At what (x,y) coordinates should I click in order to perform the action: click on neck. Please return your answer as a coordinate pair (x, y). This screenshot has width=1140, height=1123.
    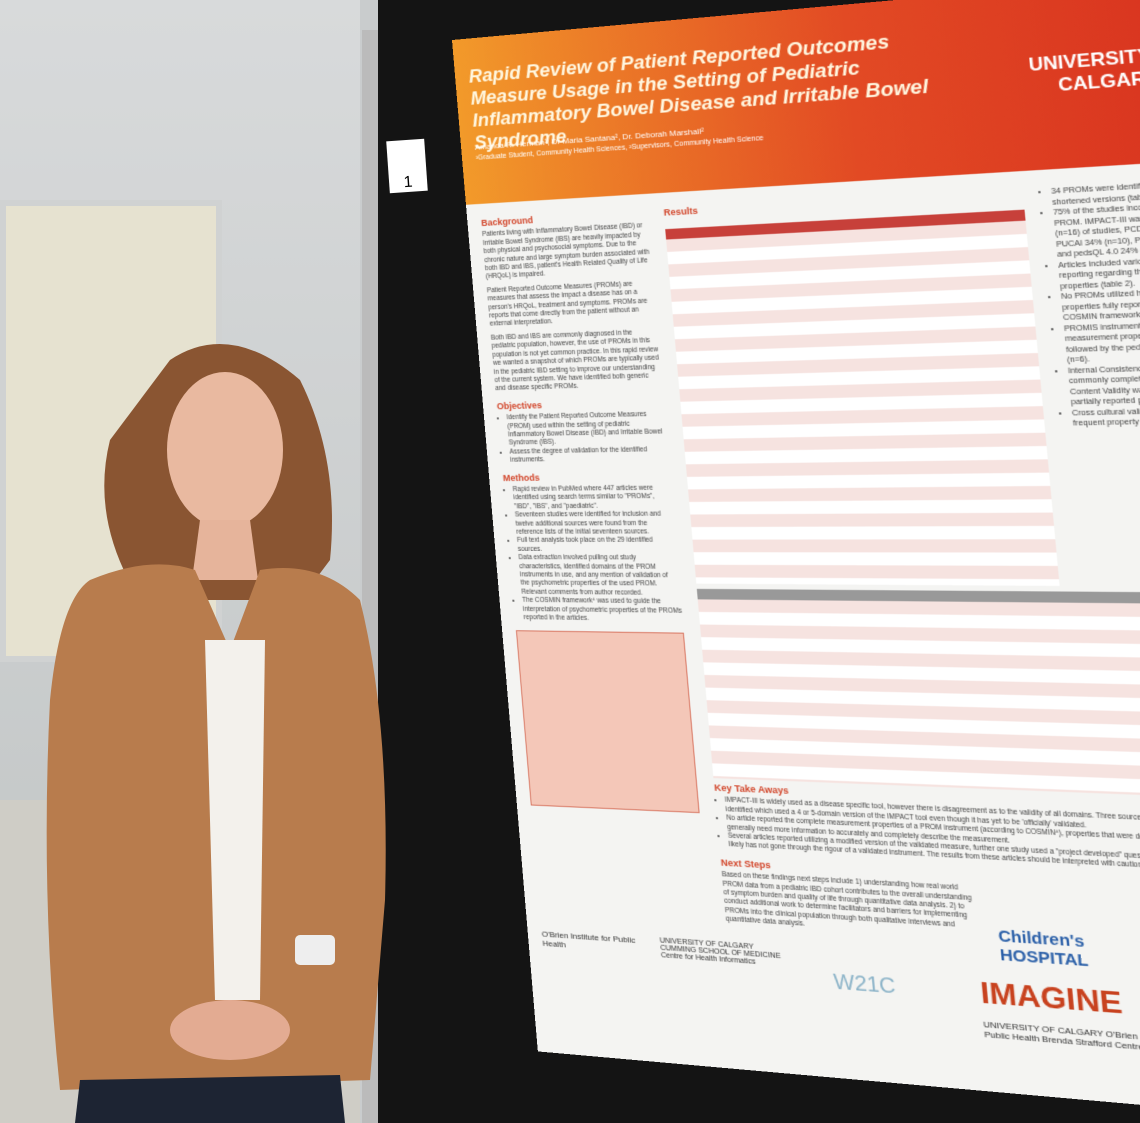
    Looking at the image, I should click on (225, 550).